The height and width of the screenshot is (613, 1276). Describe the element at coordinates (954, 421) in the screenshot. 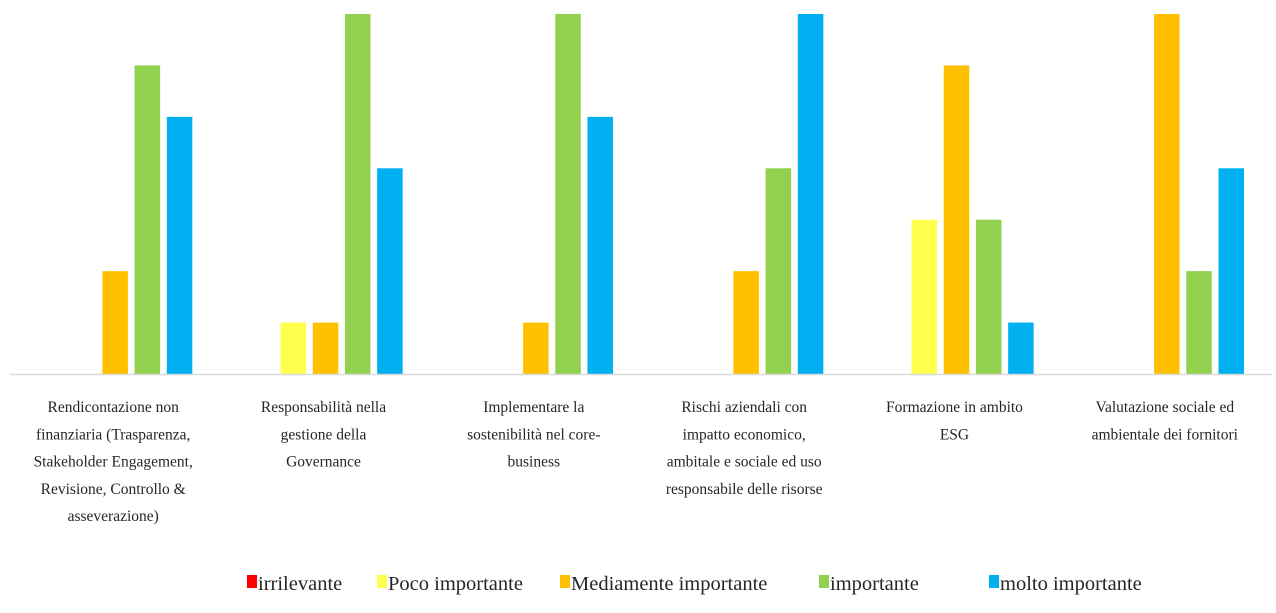

I see `category-label-5: Formazione in ambito ESG` at that location.